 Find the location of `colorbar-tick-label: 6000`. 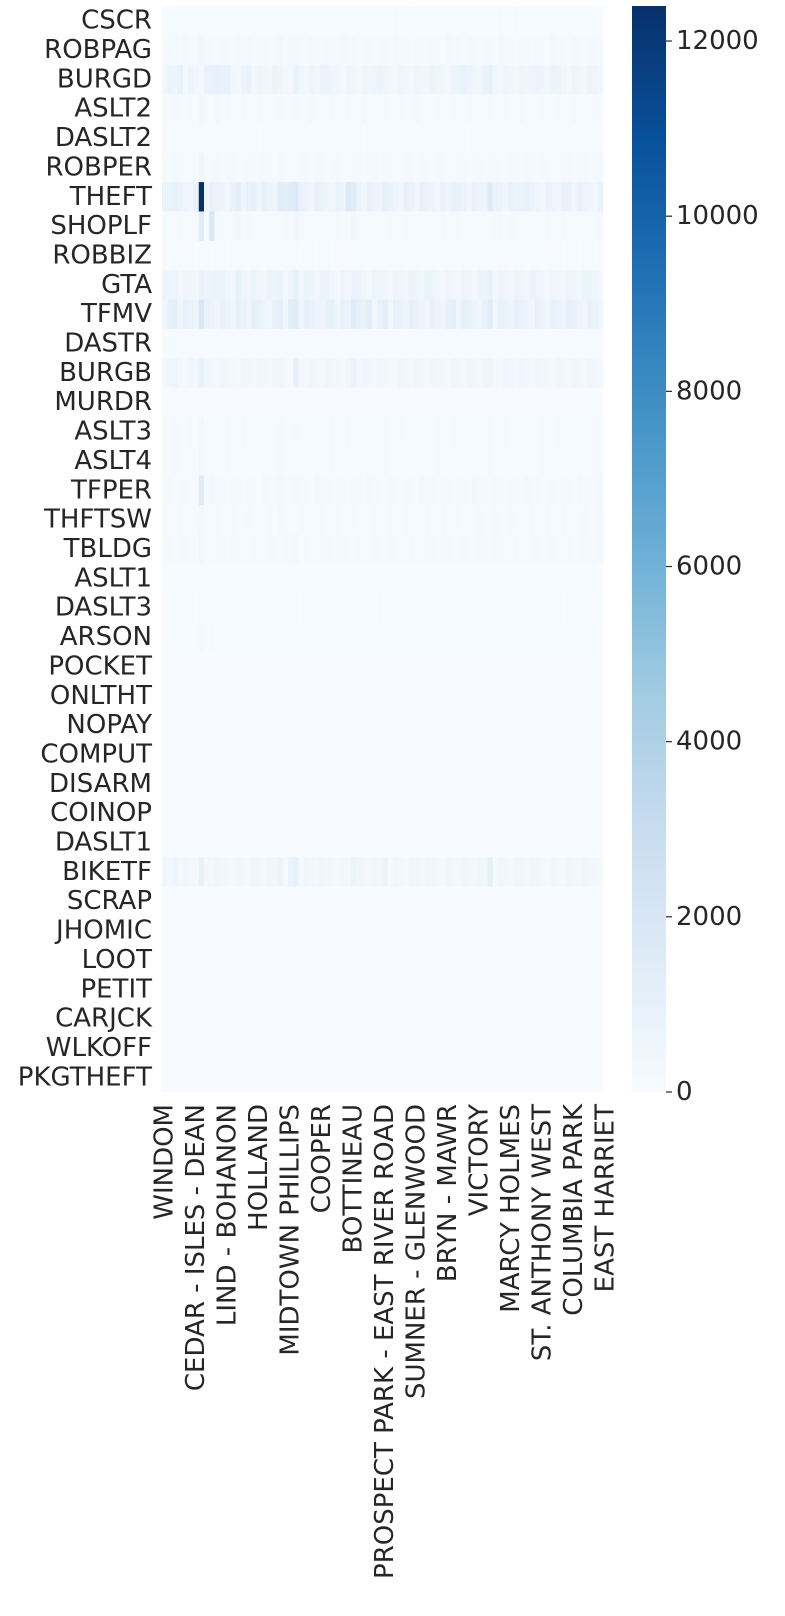

colorbar-tick-label: 6000 is located at coordinates (709, 567).